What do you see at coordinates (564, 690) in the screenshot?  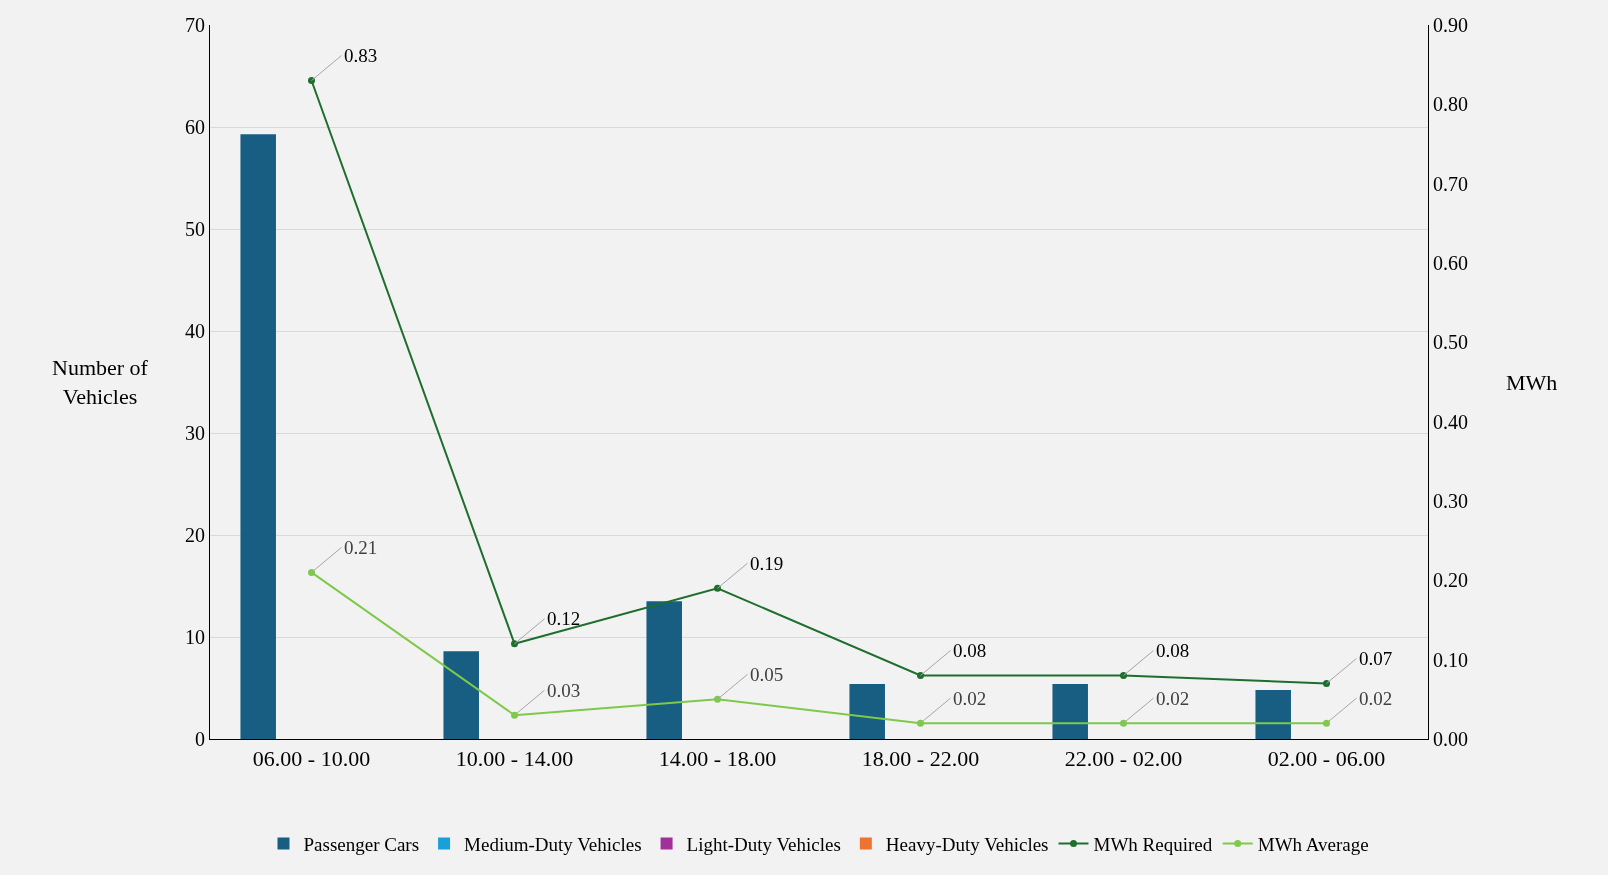 I see `data-label: 0.03` at bounding box center [564, 690].